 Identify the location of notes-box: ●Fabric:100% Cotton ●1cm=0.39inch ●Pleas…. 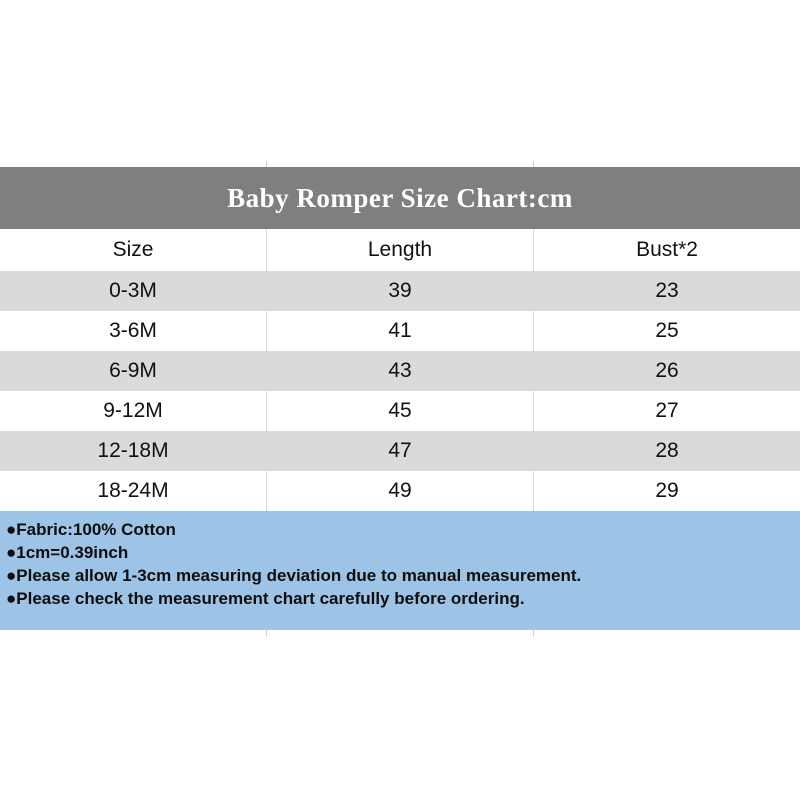
(400, 570).